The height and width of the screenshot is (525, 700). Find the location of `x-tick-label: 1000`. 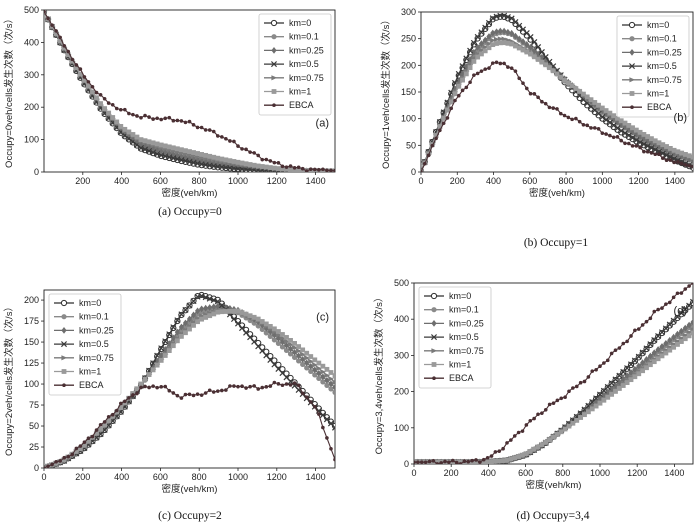

x-tick-label: 1000 is located at coordinates (600, 473).